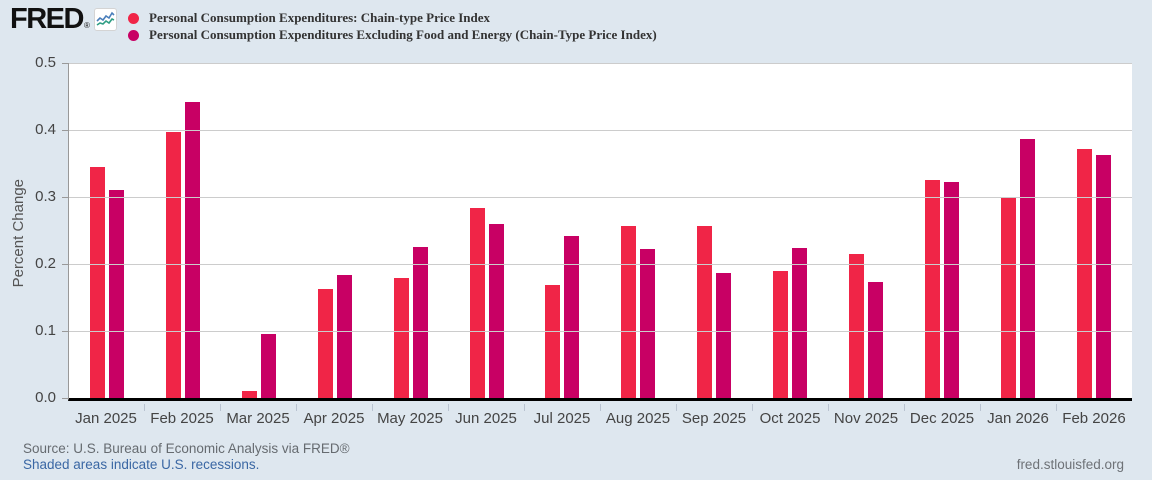 The image size is (1152, 480). I want to click on month-label: Nov 2025, so click(866, 418).